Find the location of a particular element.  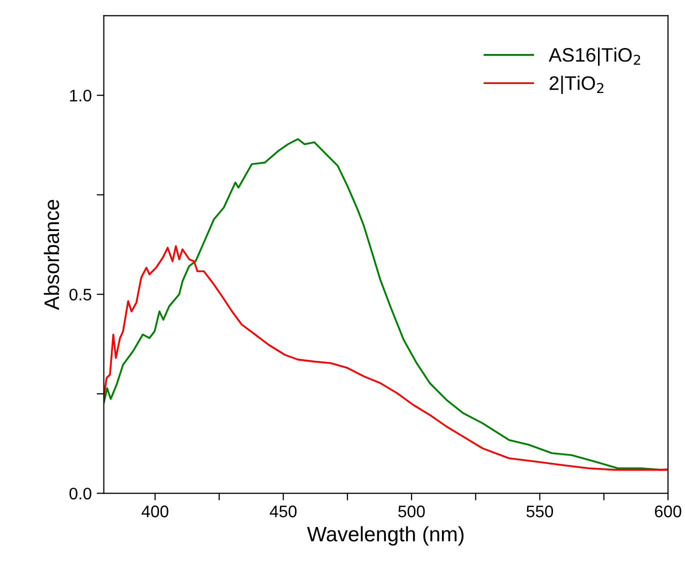

legend-label: AS16|TiO$_{2}$ is located at coordinates (594, 57).